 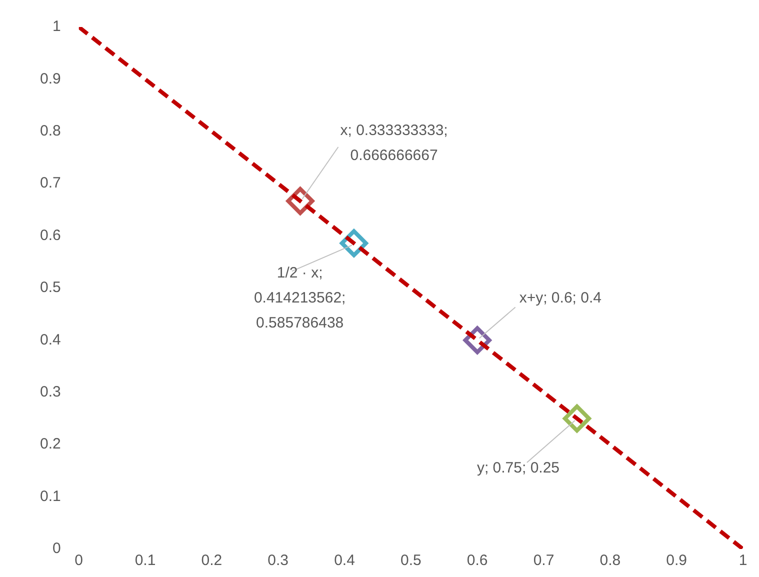 I want to click on x-tick-label: 0.6, so click(x=477, y=561).